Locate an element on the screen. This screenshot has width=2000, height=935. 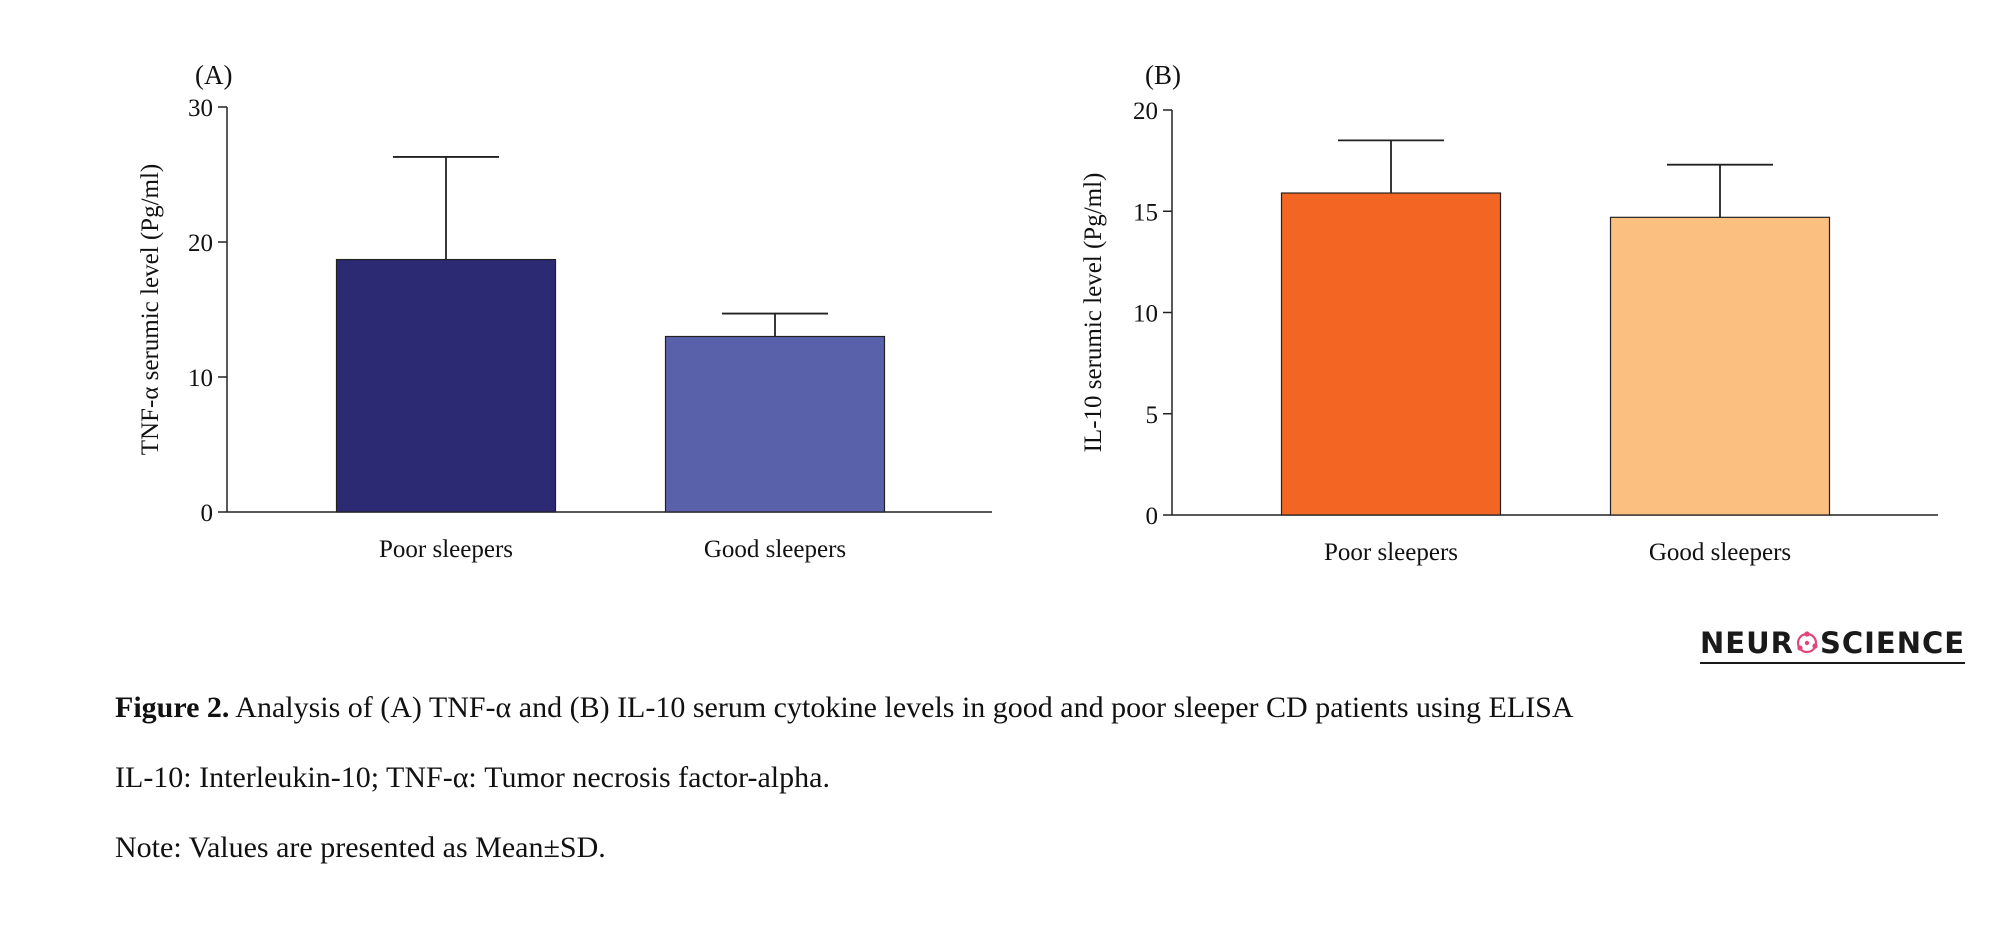
chart-a-category-label: Poor sleepers is located at coordinates (446, 549).